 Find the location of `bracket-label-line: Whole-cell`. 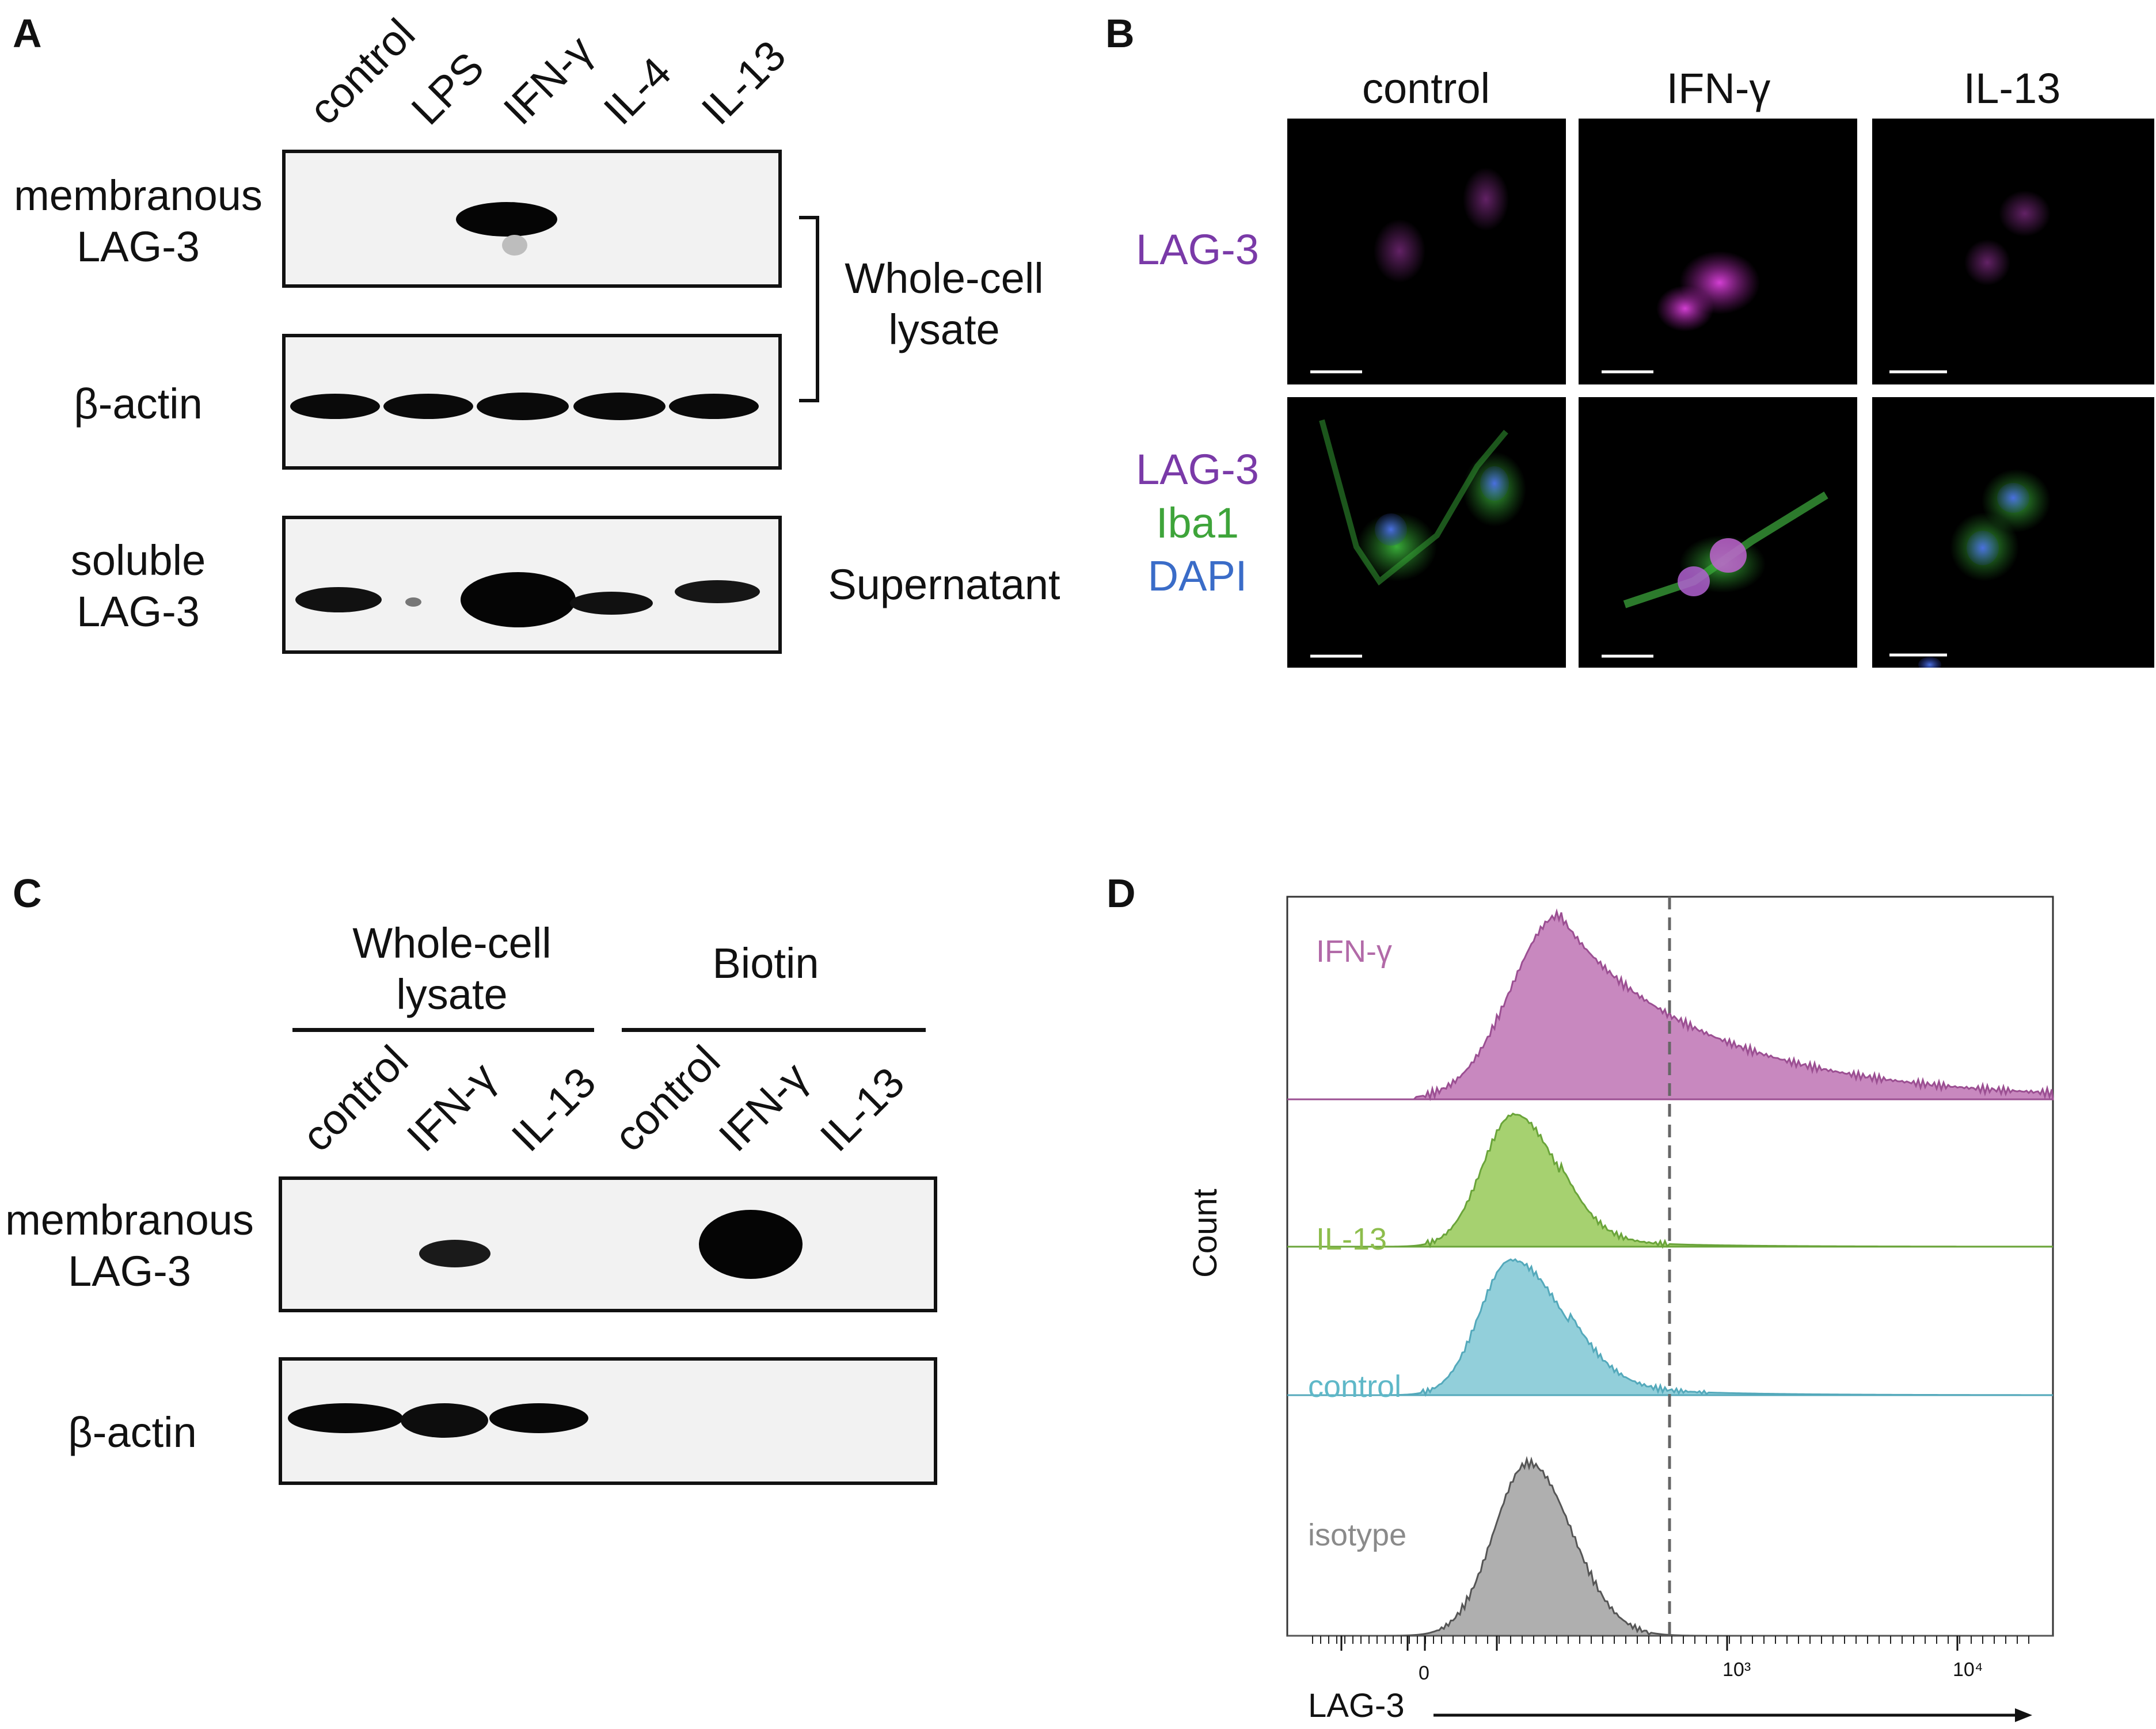

bracket-label-line: Whole-cell is located at coordinates (945, 278).